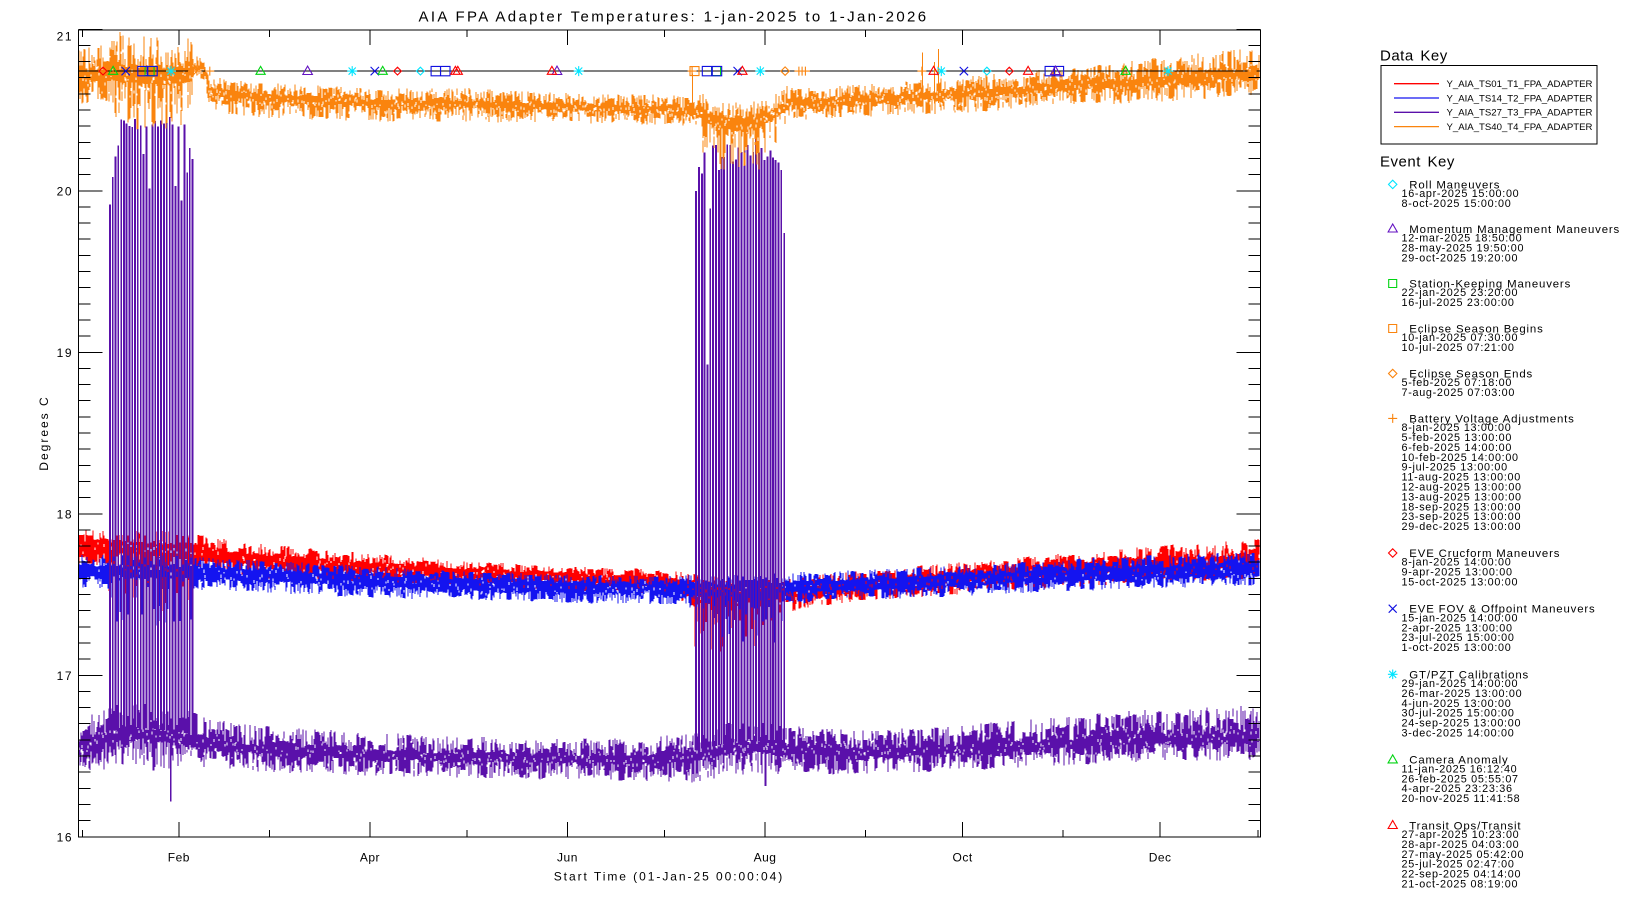  What do you see at coordinates (1457, 573) in the screenshot?
I see `svg-text: 9-apr-2025 13:00:00` at bounding box center [1457, 573].